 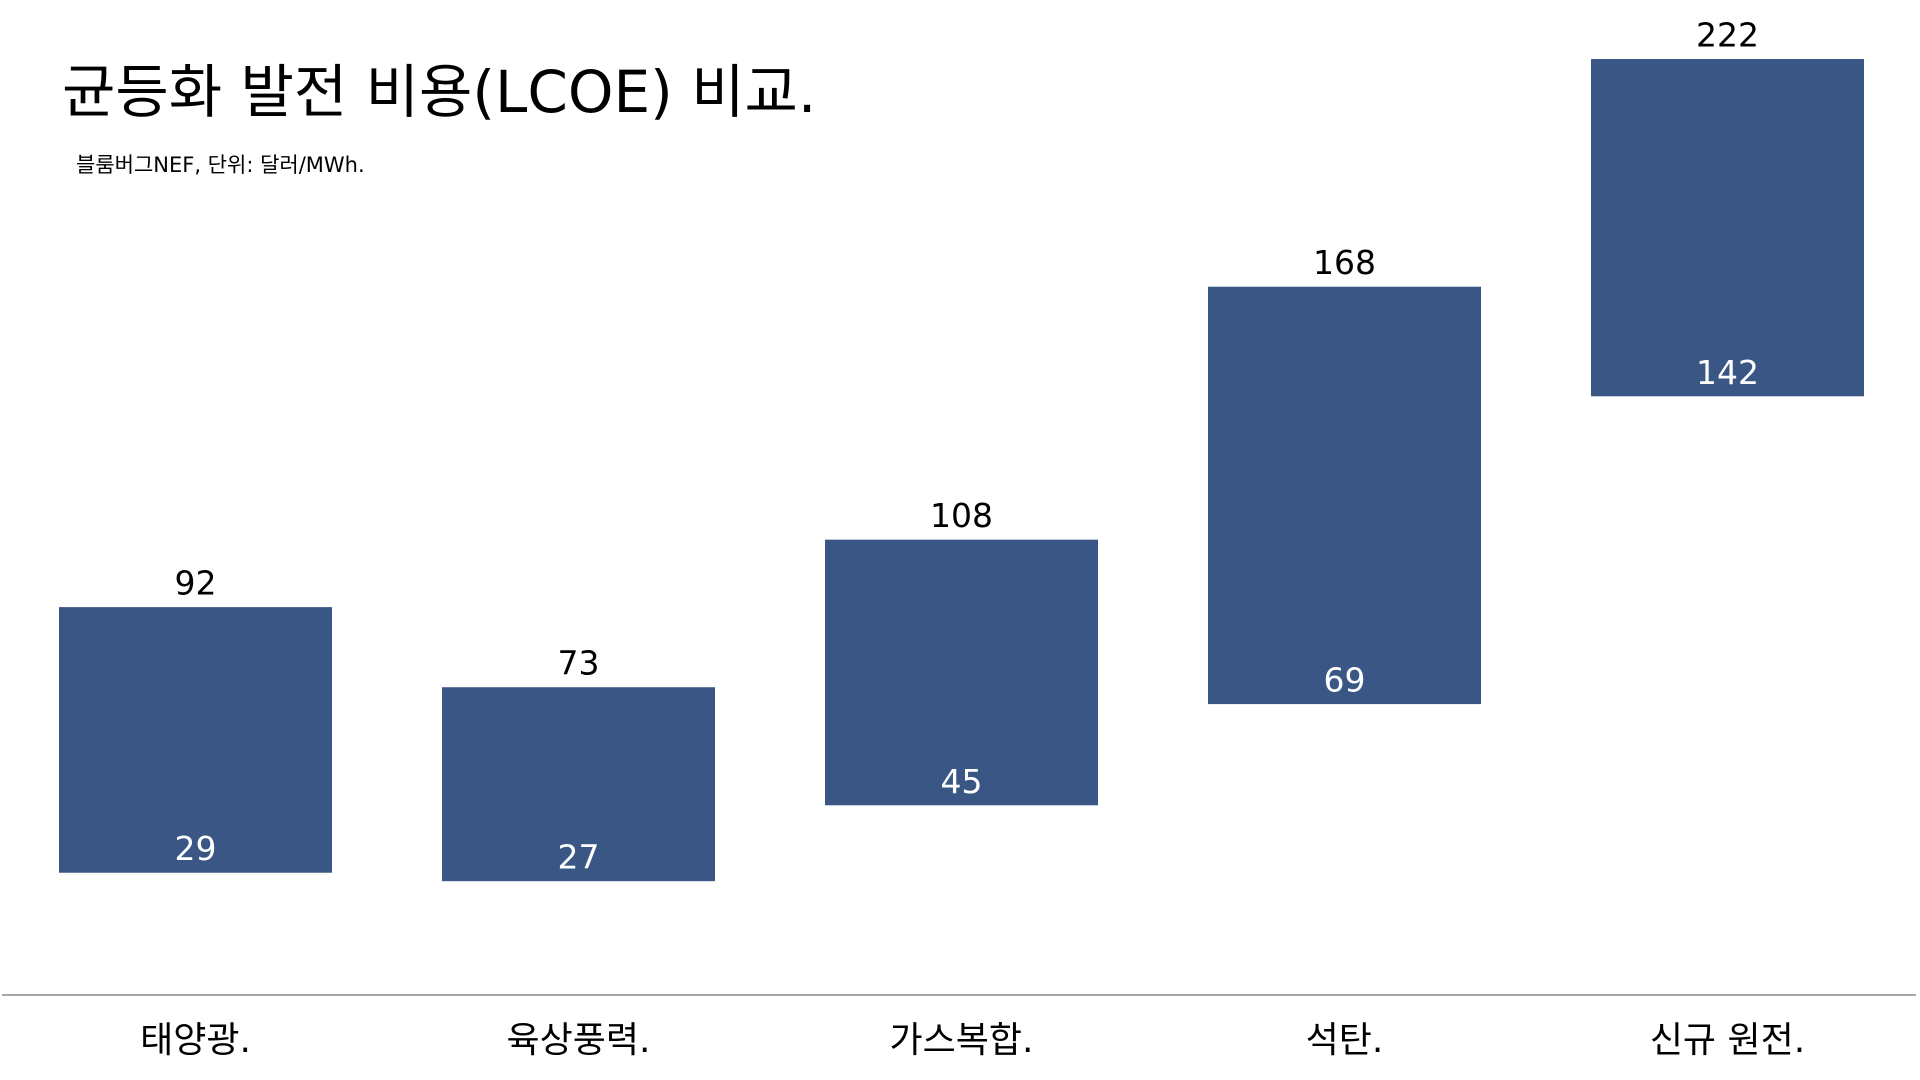 What do you see at coordinates (1727, 372) in the screenshot?
I see `value-label-low: 142` at bounding box center [1727, 372].